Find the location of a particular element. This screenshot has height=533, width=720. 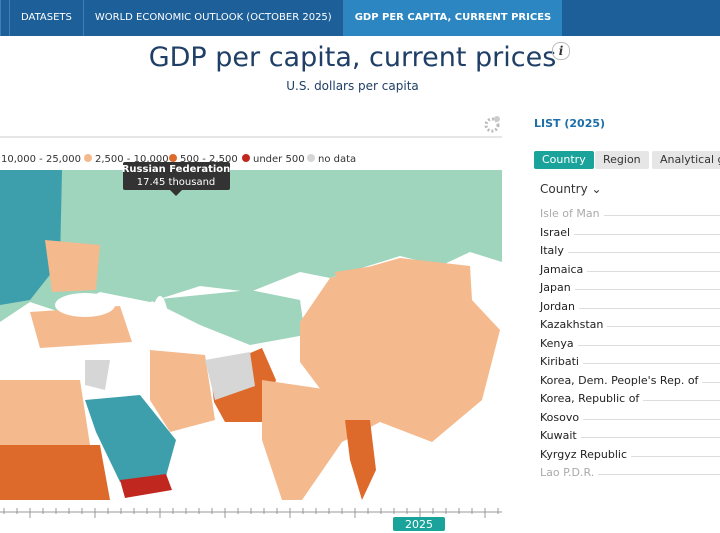

info-icon: i is located at coordinates (561, 51).